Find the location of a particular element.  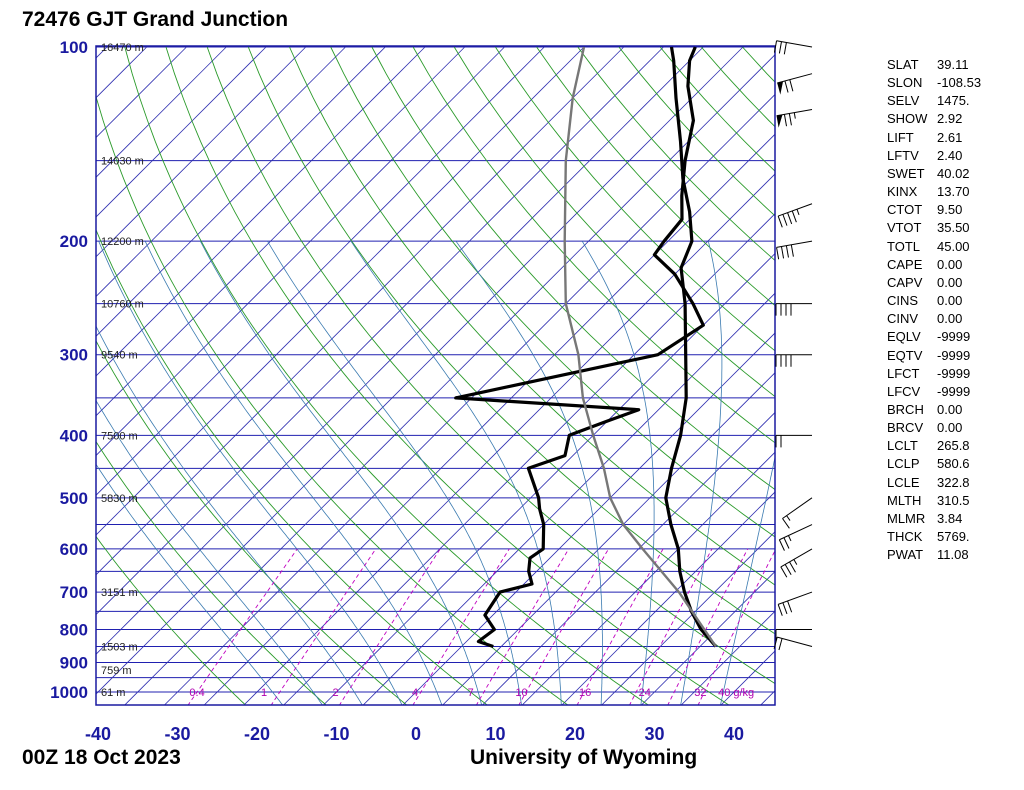

index-key: SWET is located at coordinates (906, 173).